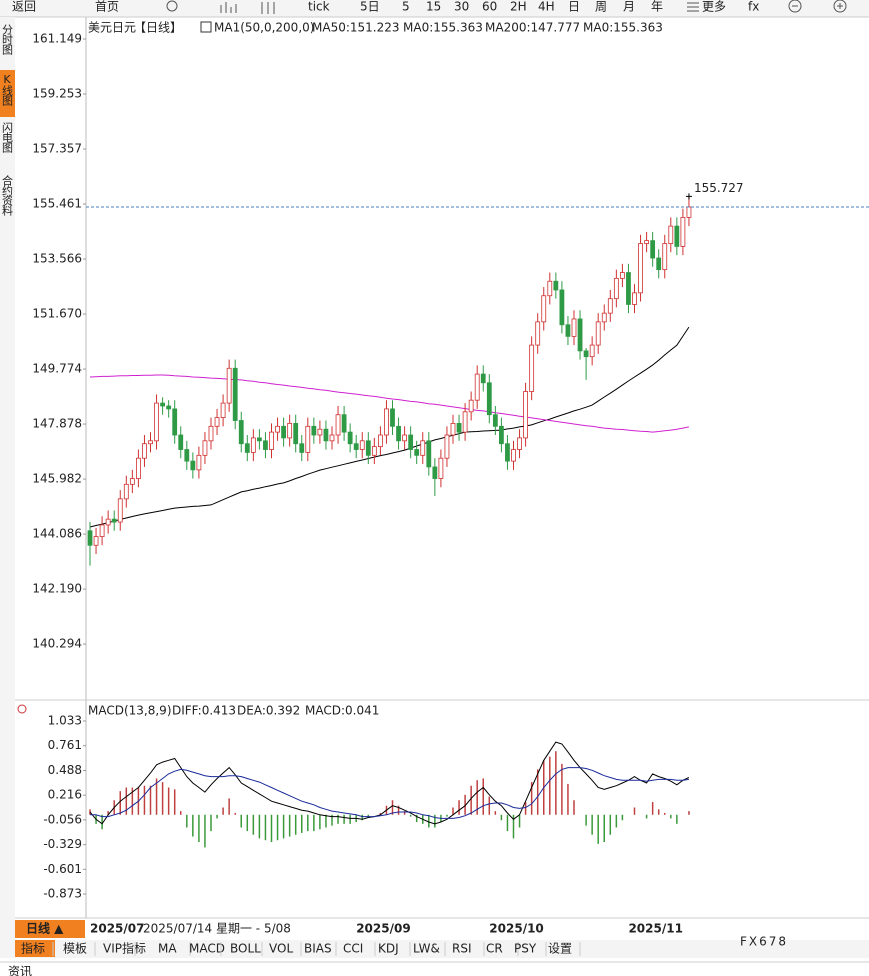  Describe the element at coordinates (370, 7) in the screenshot. I see `toolbar-button: 5日` at that location.